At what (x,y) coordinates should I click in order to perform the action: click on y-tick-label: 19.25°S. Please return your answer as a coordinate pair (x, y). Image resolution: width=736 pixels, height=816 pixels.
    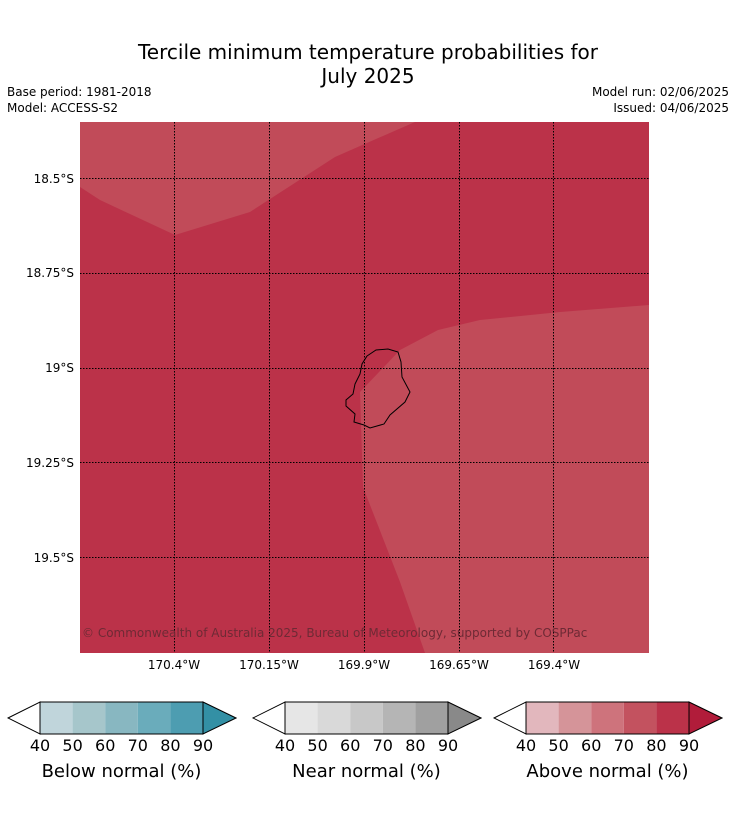
    Looking at the image, I should click on (50, 463).